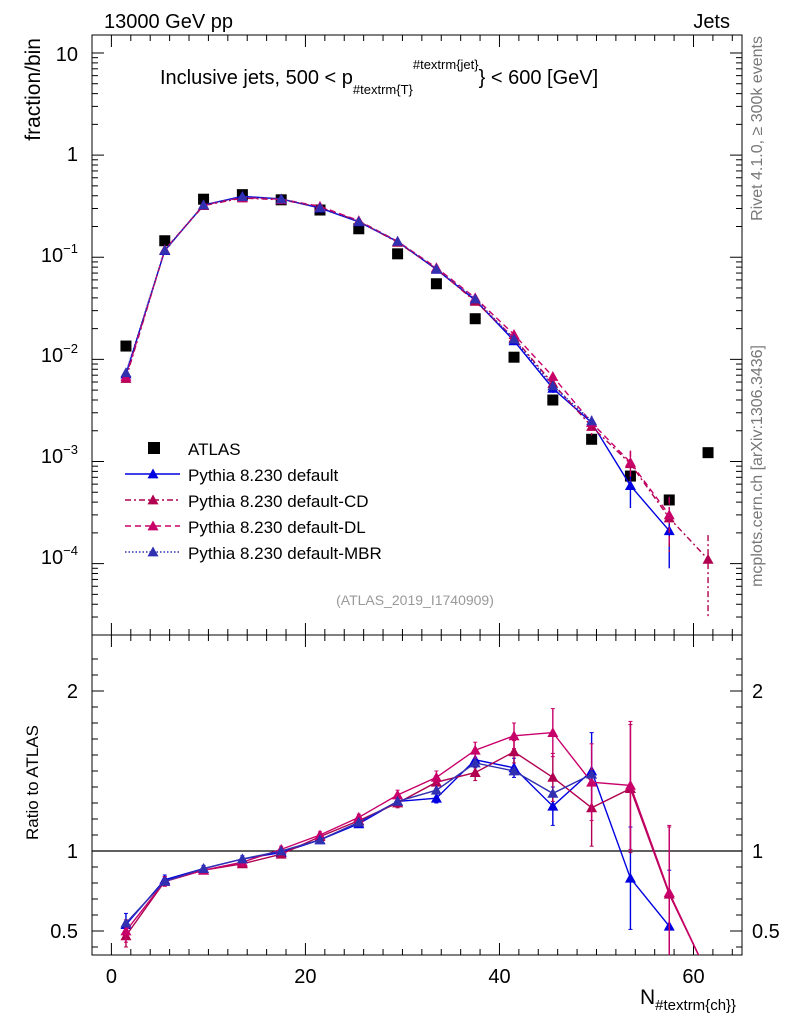  Describe the element at coordinates (256, 78) in the screenshot. I see `title-pre: Inclusive jets, 500 < p` at that location.